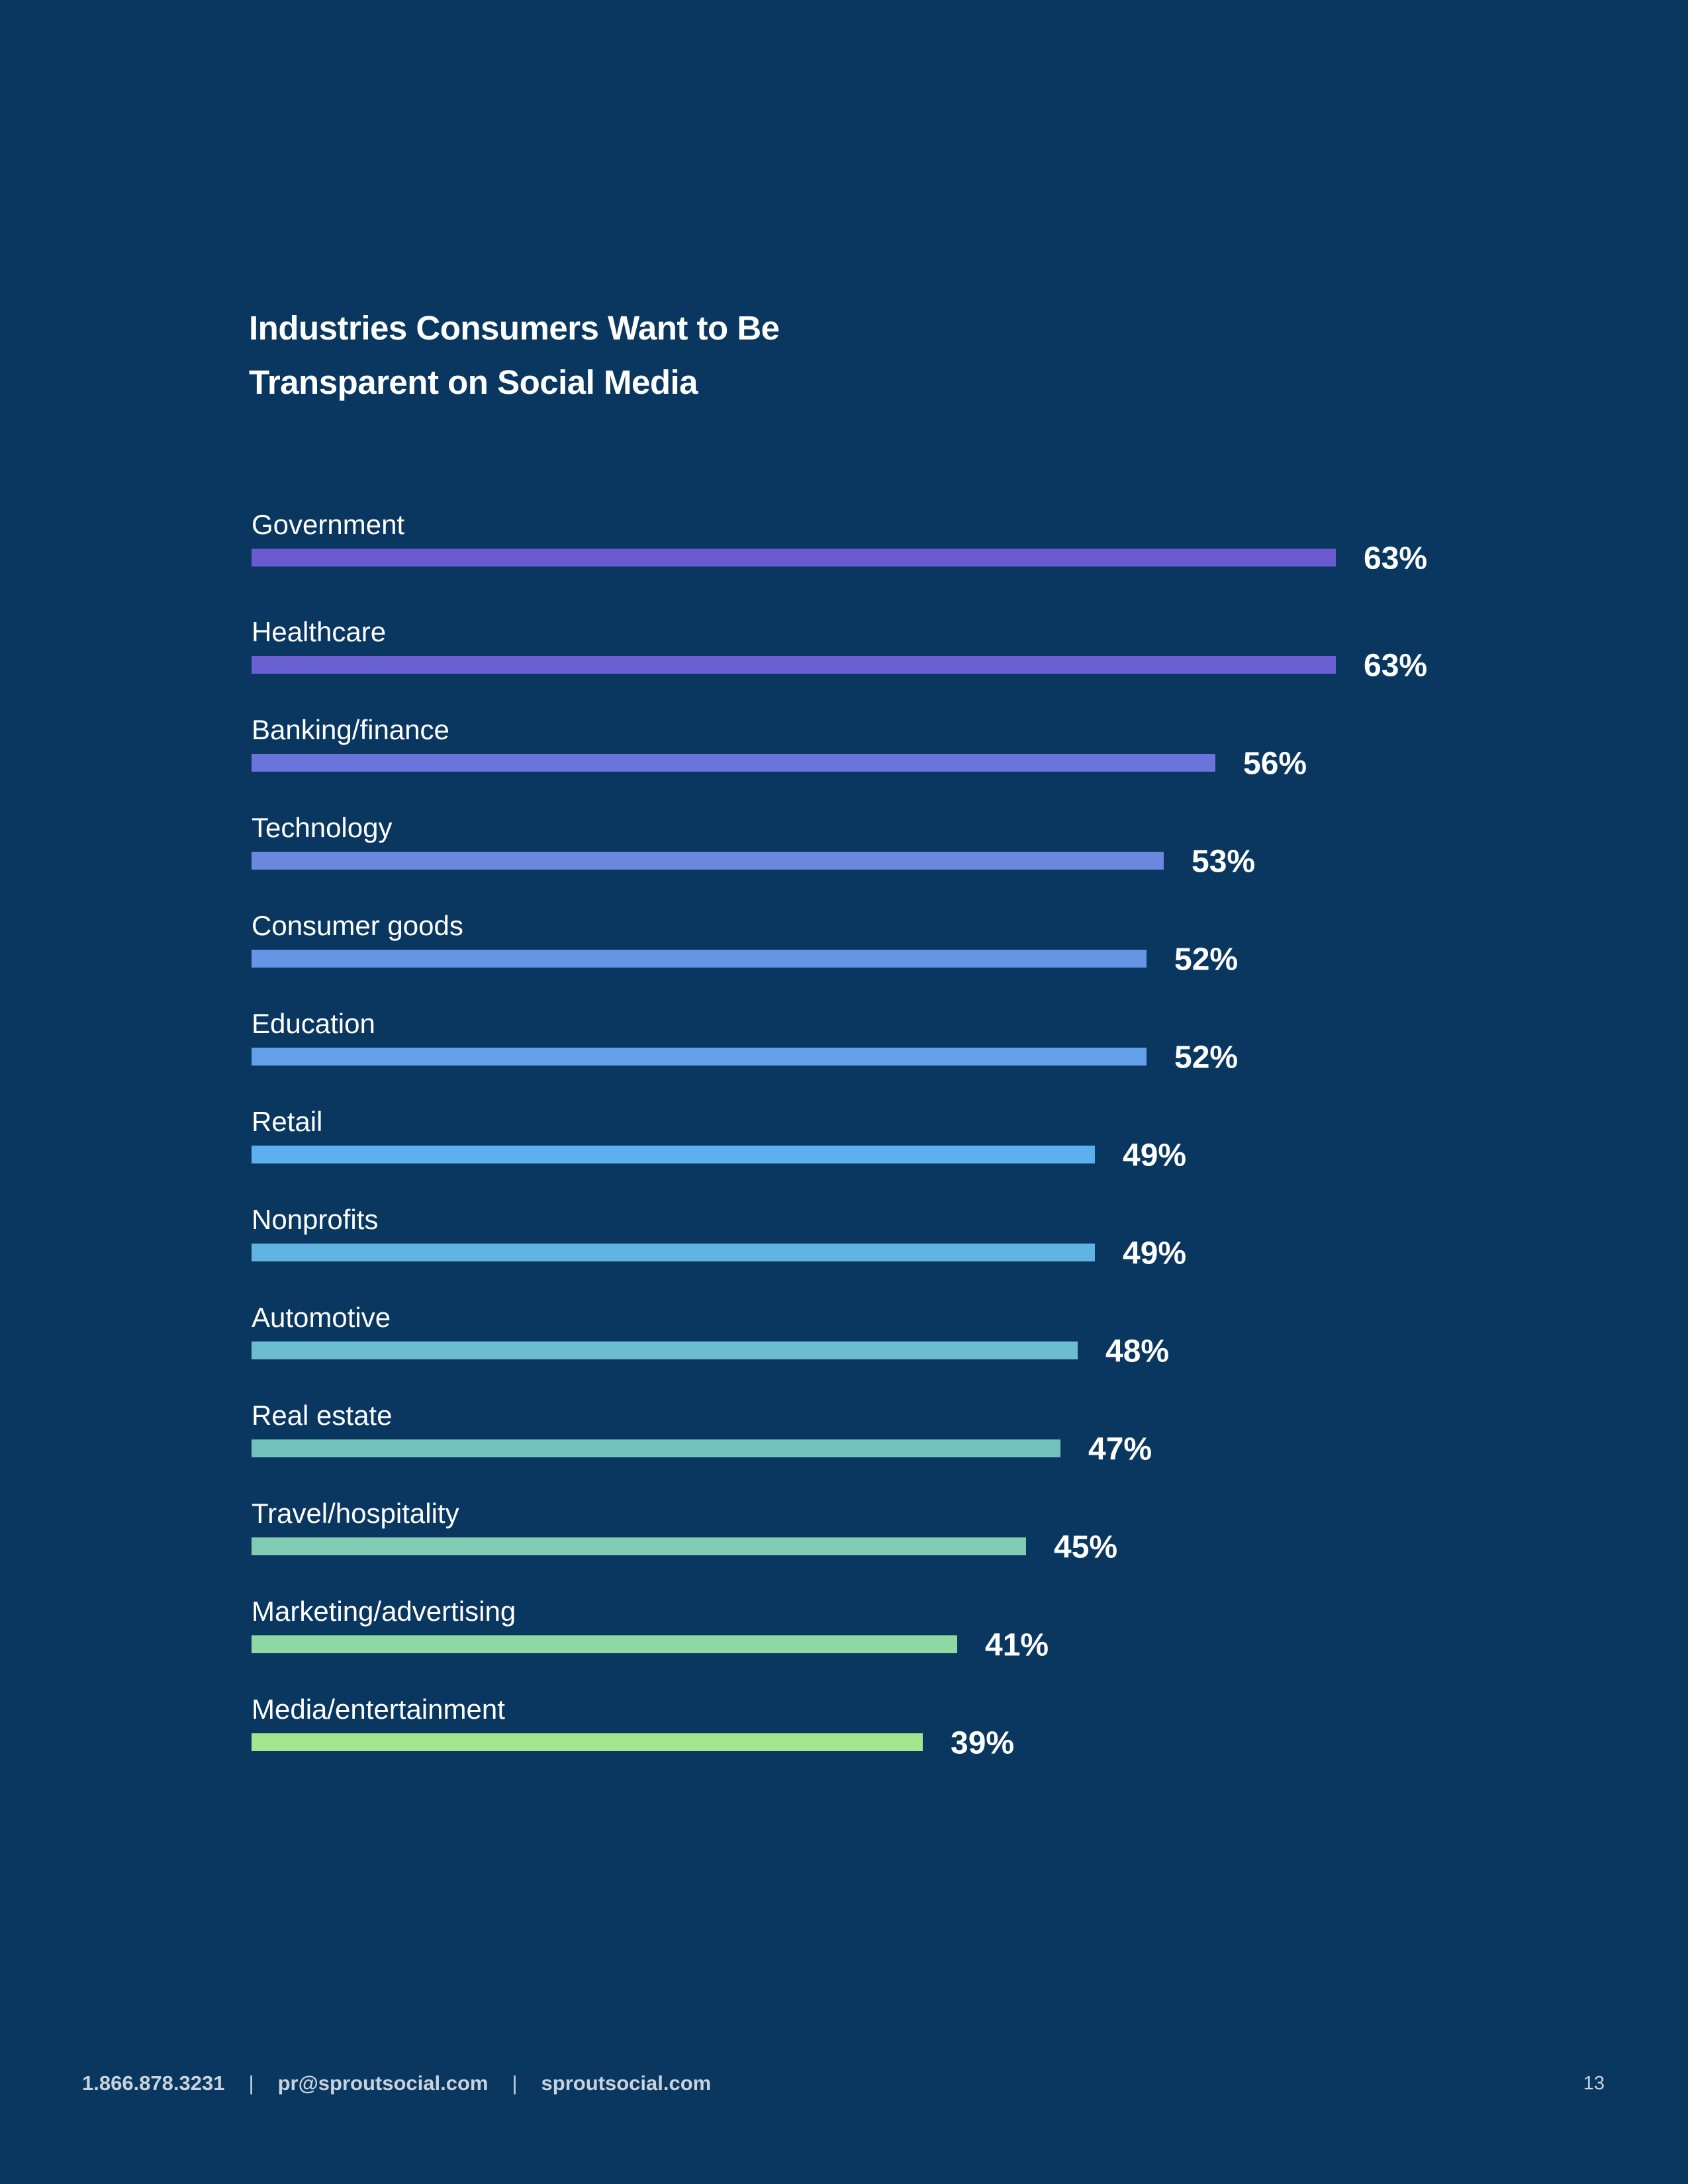 The width and height of the screenshot is (1688, 2184). What do you see at coordinates (839, 650) in the screenshot?
I see `bar-group: Healthcare 63%` at bounding box center [839, 650].